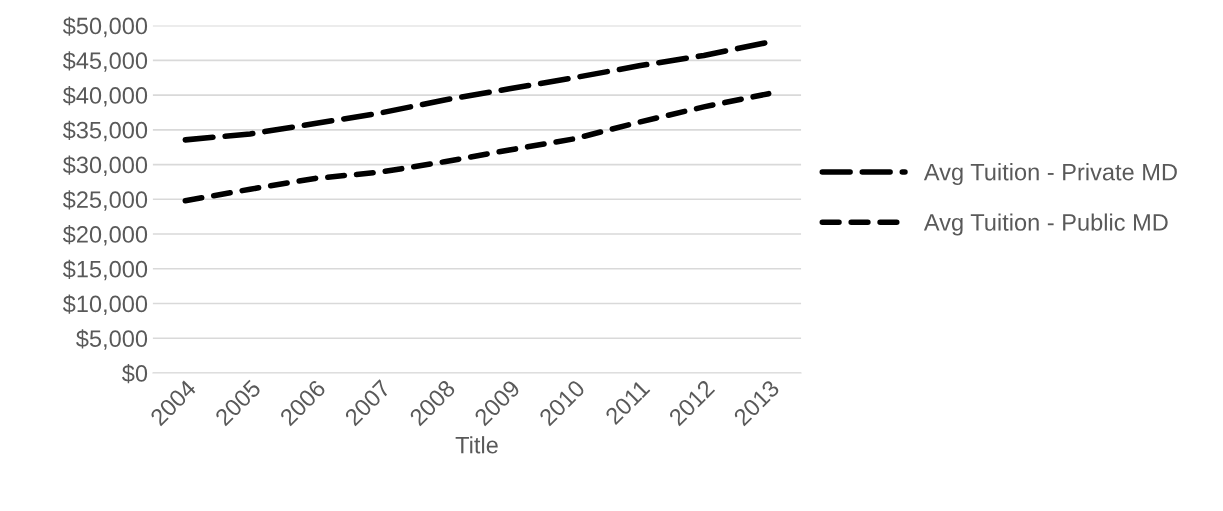 The height and width of the screenshot is (511, 1223). What do you see at coordinates (105, 270) in the screenshot?
I see `y-tick-label: $15,000` at bounding box center [105, 270].